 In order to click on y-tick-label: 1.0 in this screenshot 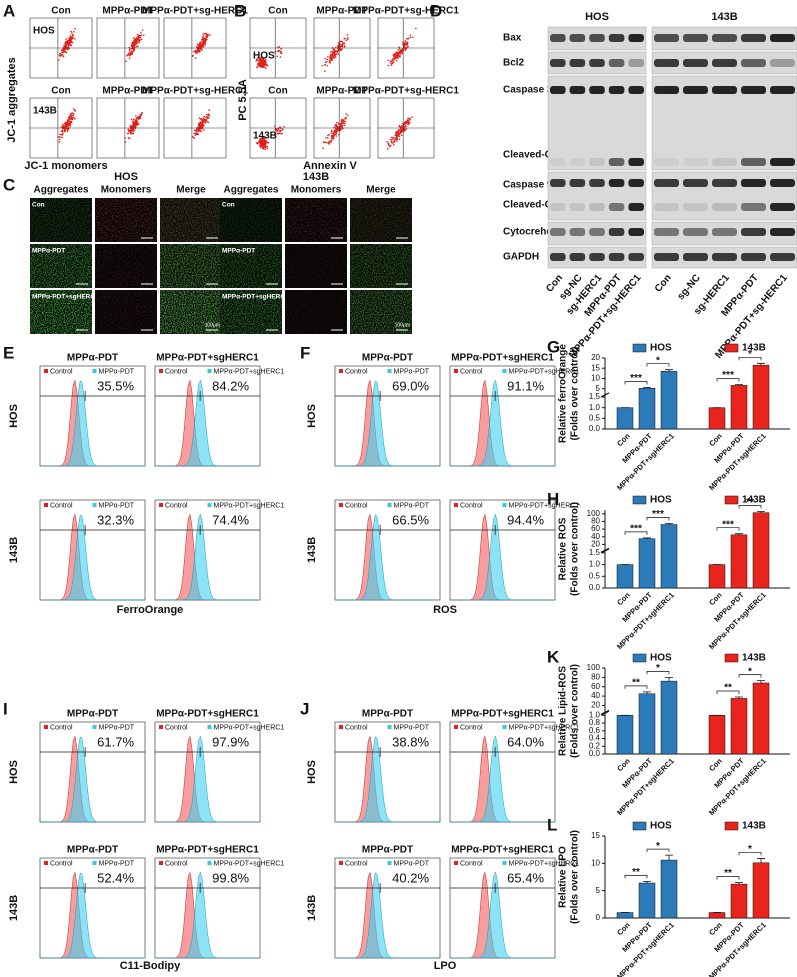, I will do `click(595, 714)`.